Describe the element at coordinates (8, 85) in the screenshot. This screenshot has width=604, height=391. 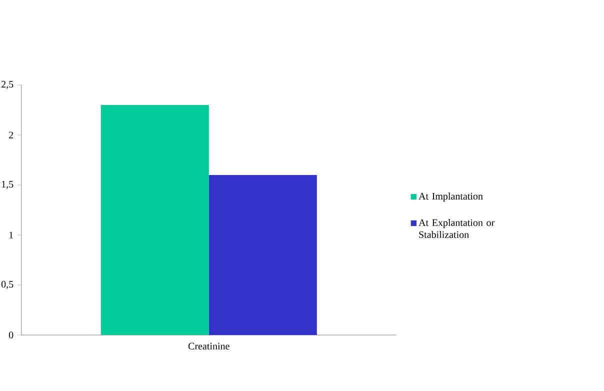
I see `y-tick-label: 2,5` at that location.